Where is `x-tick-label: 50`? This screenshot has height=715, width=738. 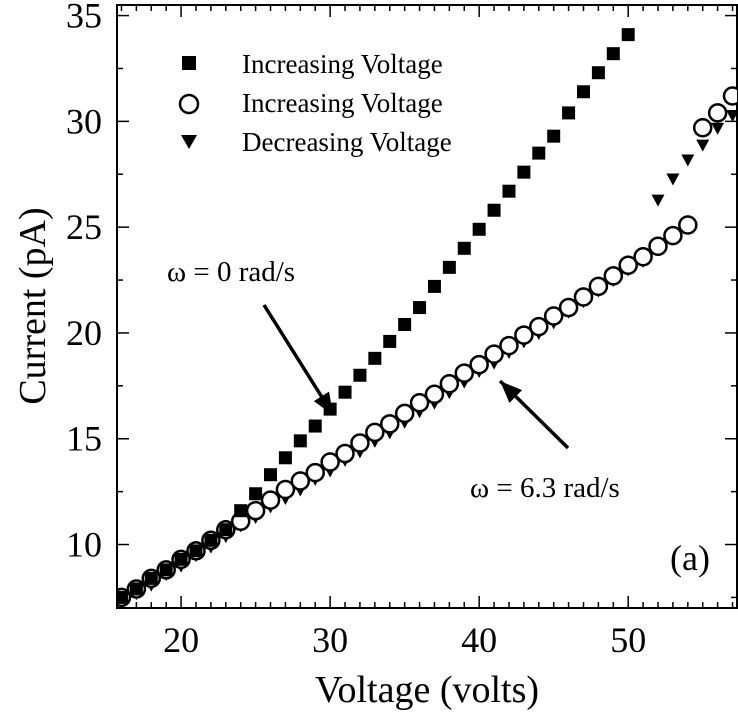 x-tick-label: 50 is located at coordinates (628, 640).